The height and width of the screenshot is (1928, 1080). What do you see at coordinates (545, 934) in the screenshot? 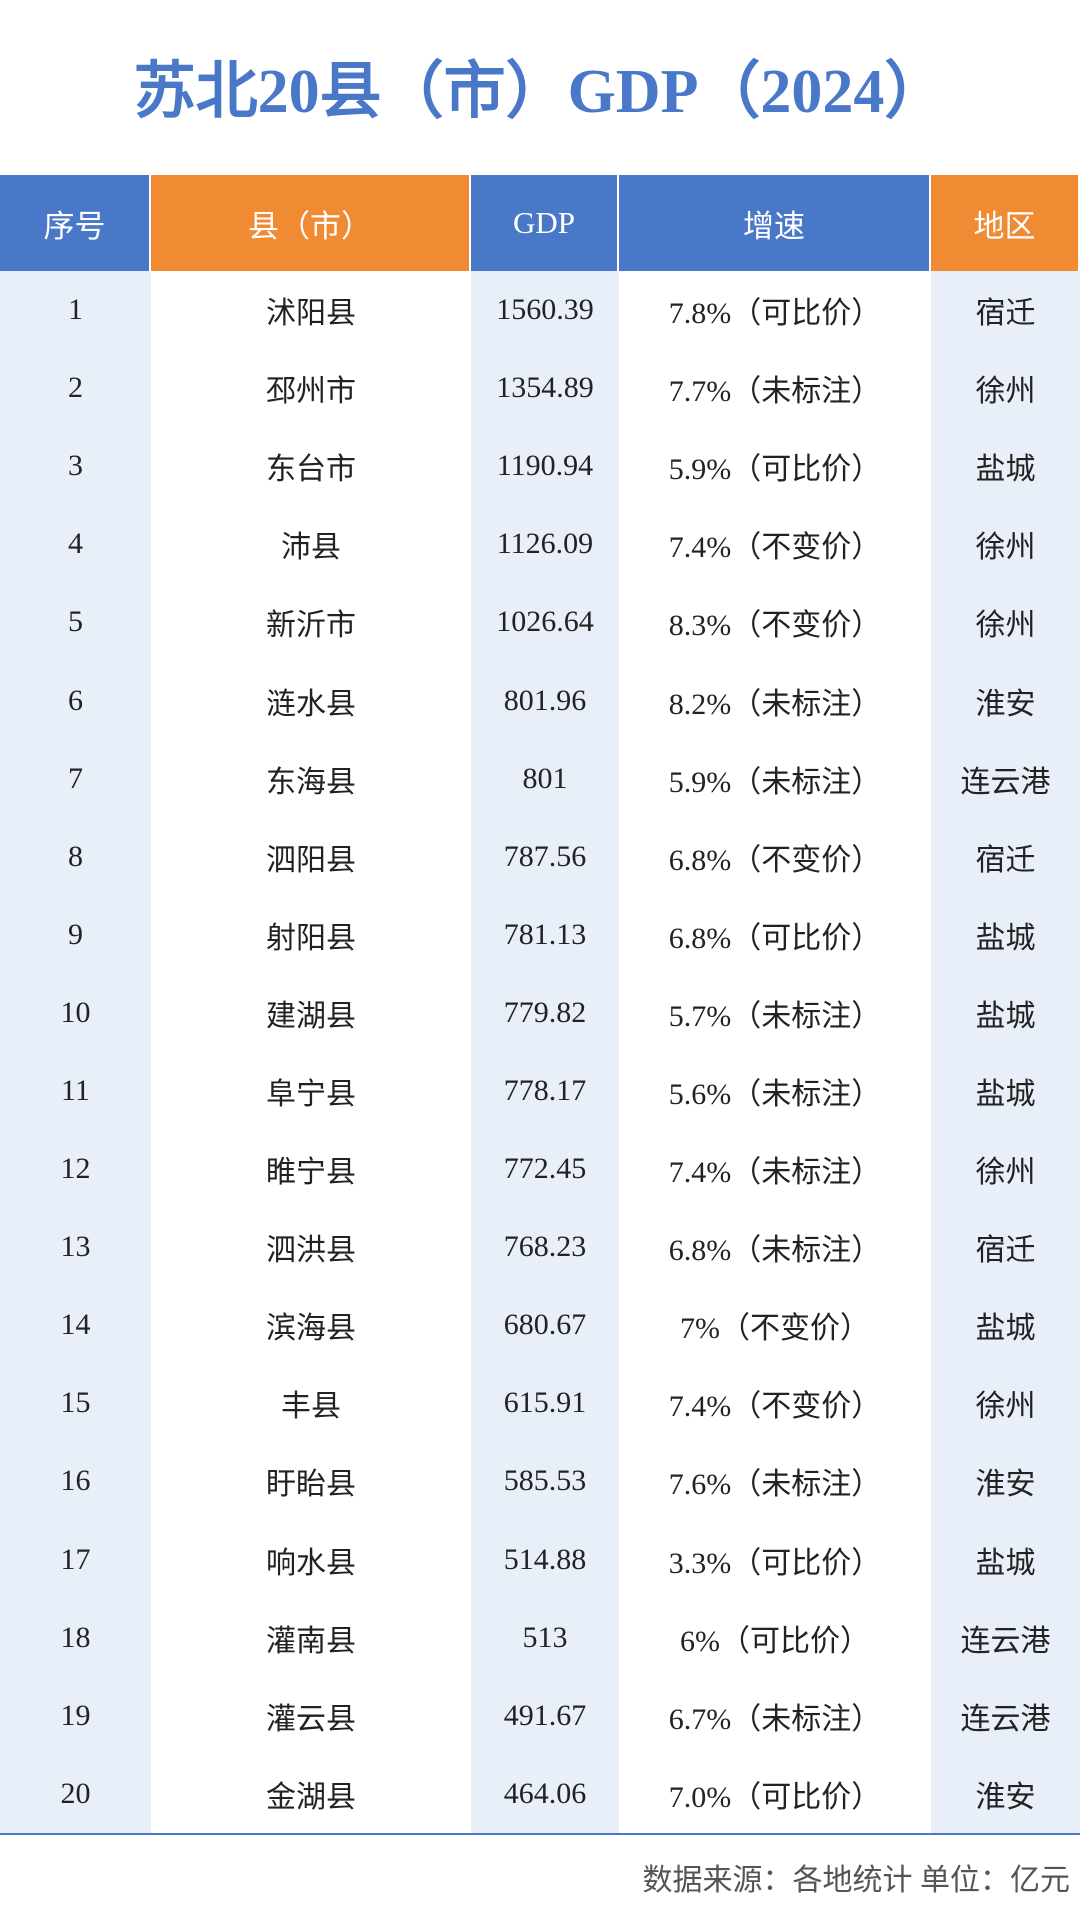
I see `table-cell: 781.13` at bounding box center [545, 934].